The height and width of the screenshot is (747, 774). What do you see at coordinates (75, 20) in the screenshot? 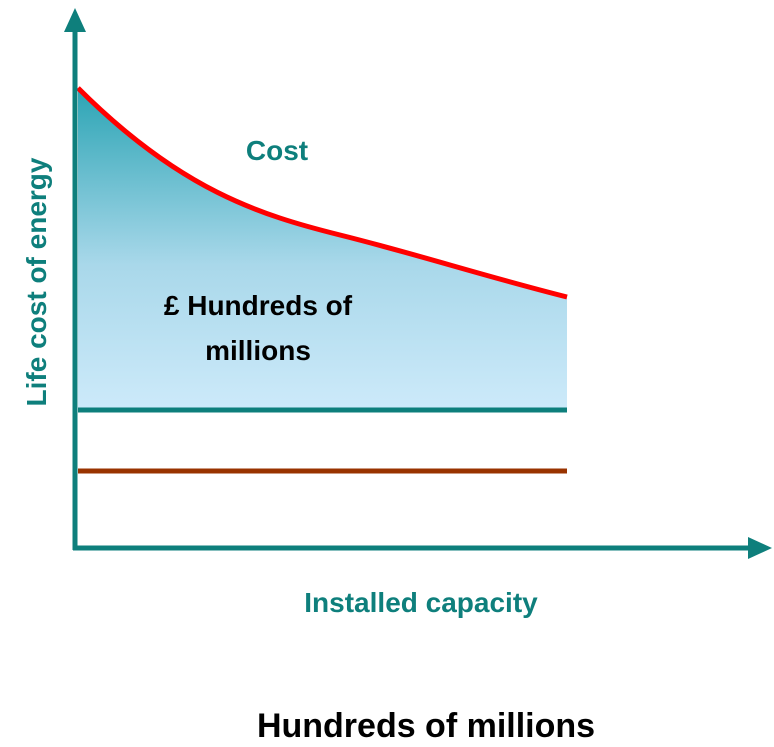
I see `y-axis-arrow` at bounding box center [75, 20].